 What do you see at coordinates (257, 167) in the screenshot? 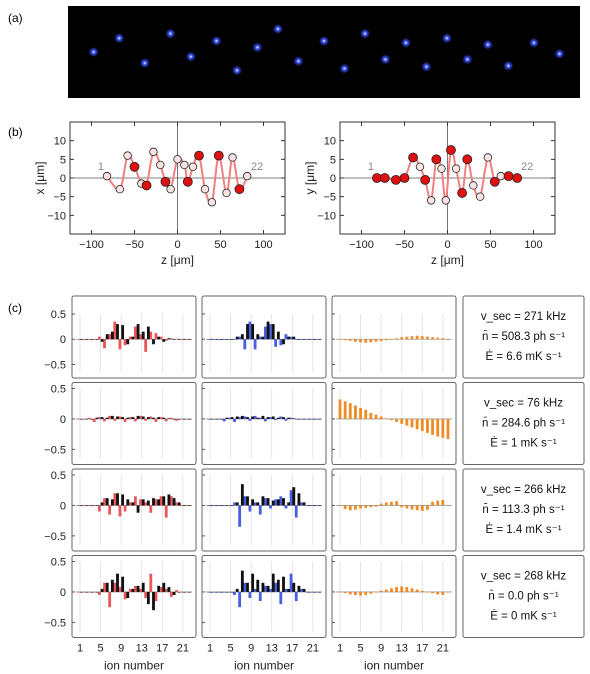
I see `ion-last-label: 22` at bounding box center [257, 167].